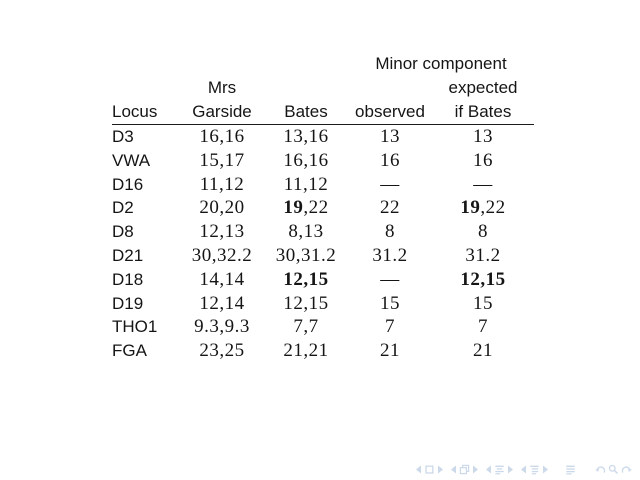 The height and width of the screenshot is (480, 640). I want to click on locus-cell: D21, so click(128, 255).